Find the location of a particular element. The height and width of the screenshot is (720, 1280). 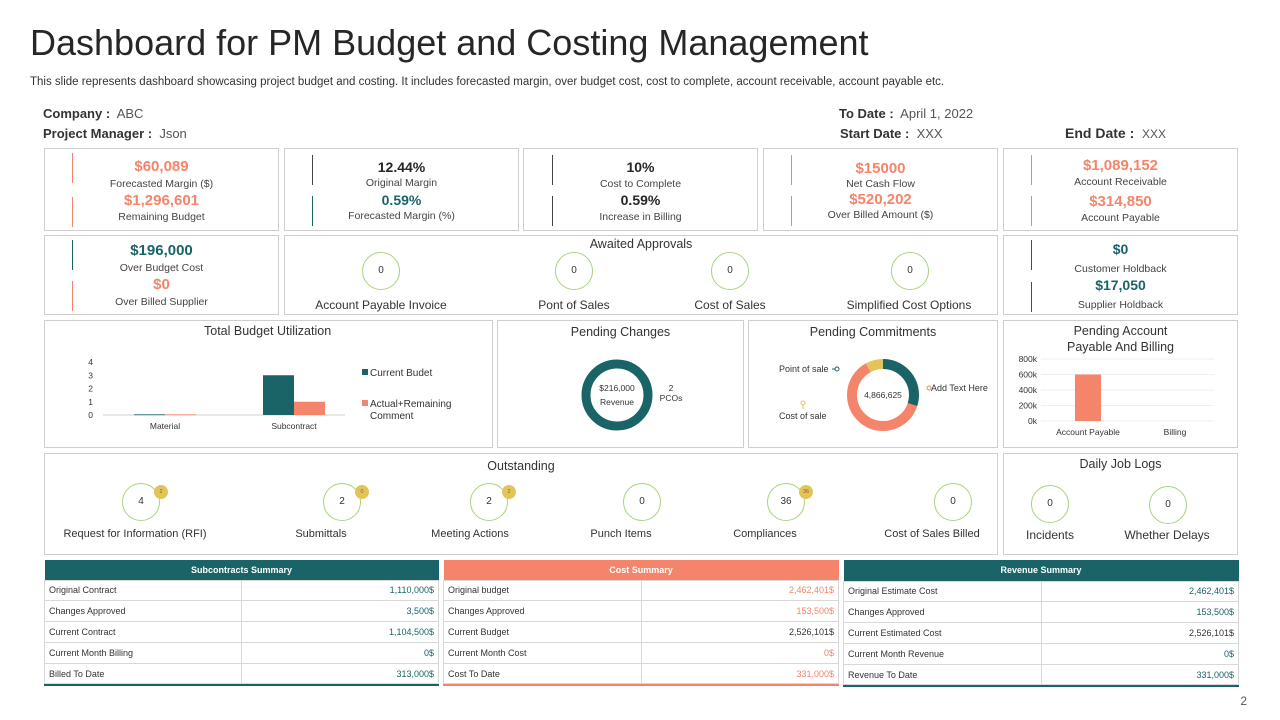

outstanding-label: Submittals is located at coordinates (321, 534).